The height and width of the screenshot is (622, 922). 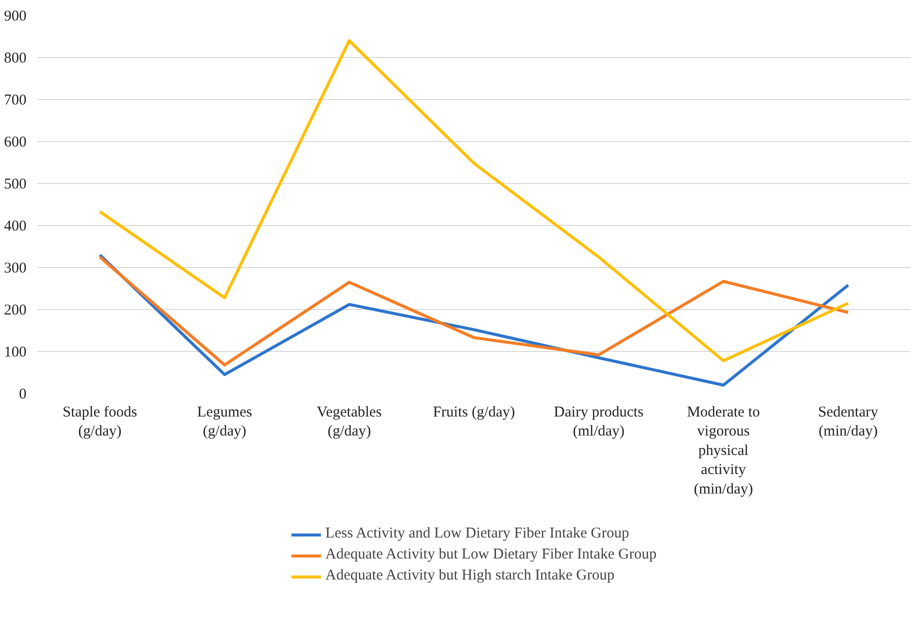 What do you see at coordinates (491, 555) in the screenshot?
I see `legend-label: Adequate Activity but Low Dietary Fiber Intake Group` at bounding box center [491, 555].